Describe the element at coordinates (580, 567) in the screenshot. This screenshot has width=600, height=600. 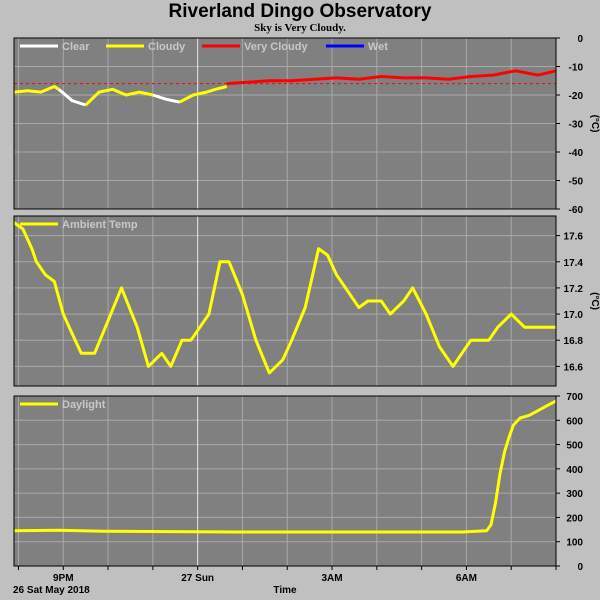
I see `daylight-ytick-label: 0` at that location.